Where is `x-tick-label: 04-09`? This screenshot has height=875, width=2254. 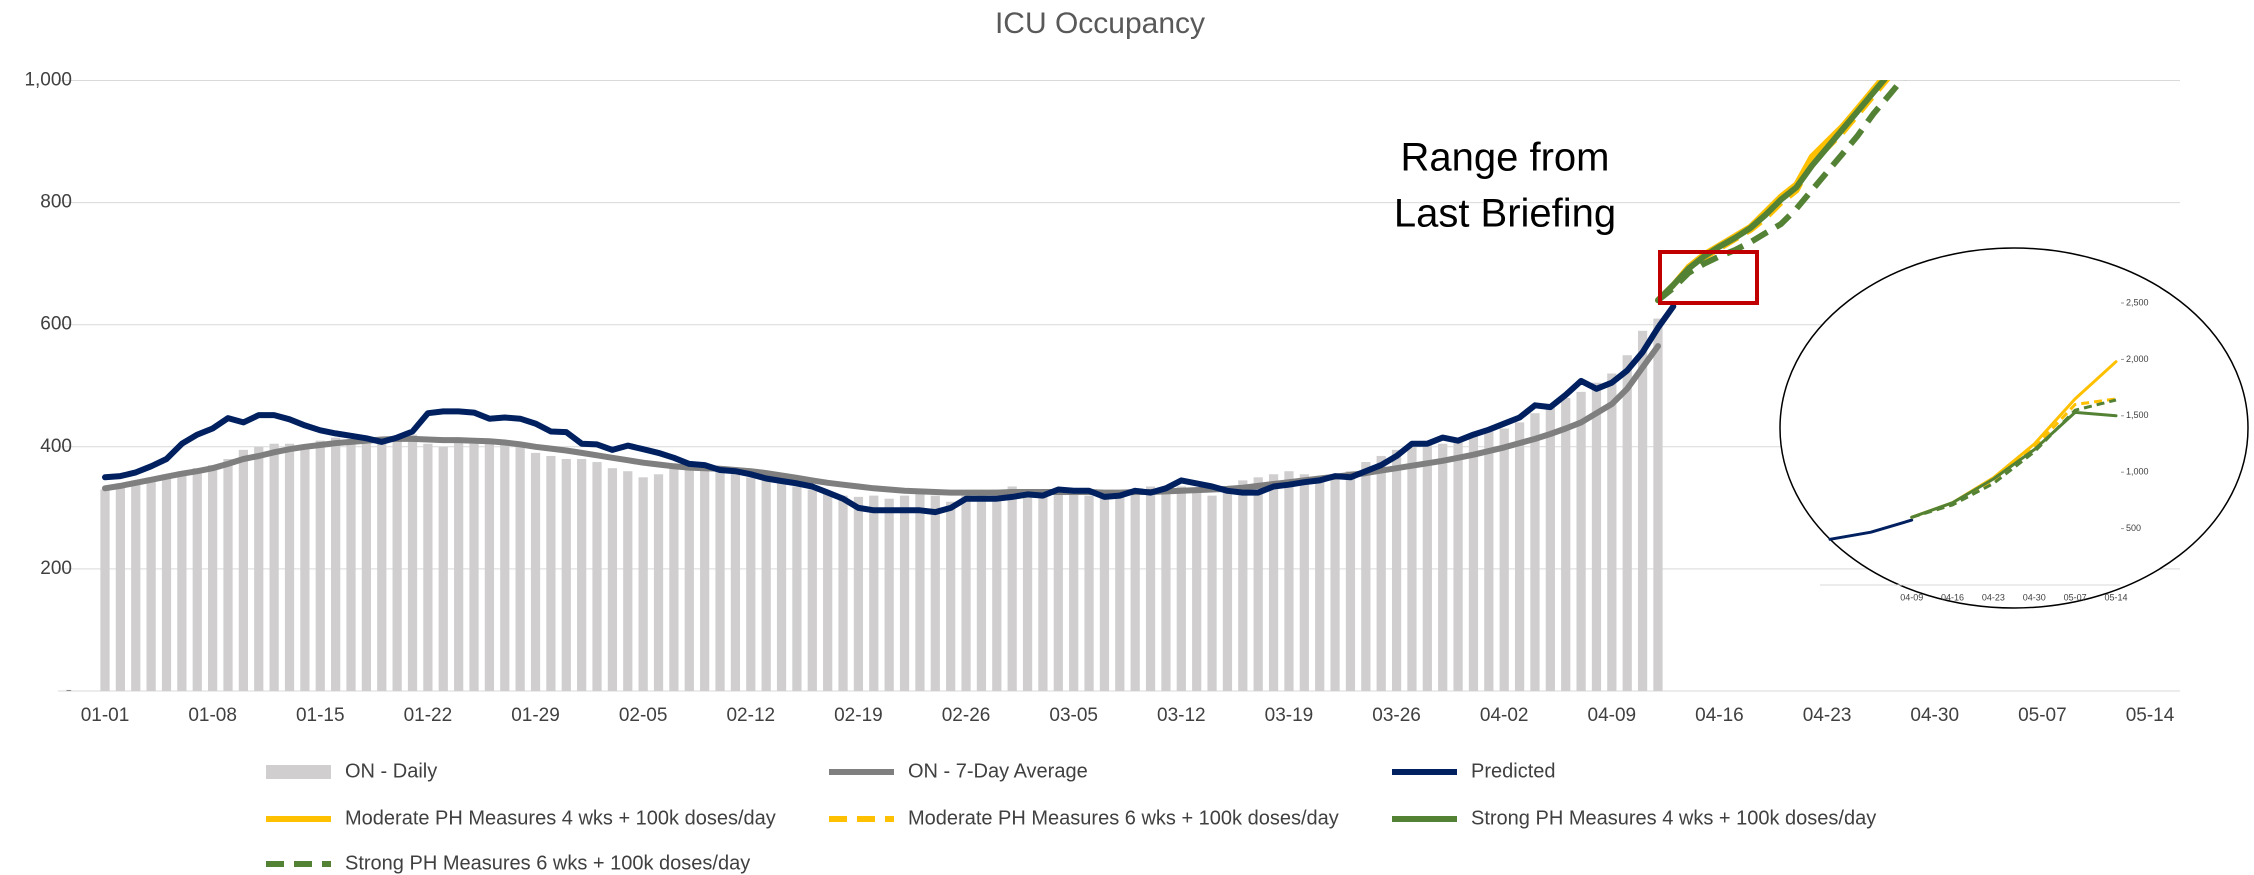
x-tick-label: 04-09 is located at coordinates (1612, 715).